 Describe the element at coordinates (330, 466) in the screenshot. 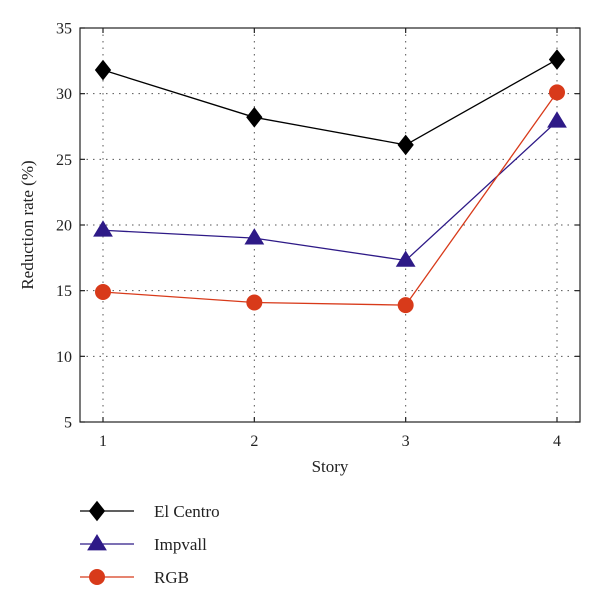

I see `x-axis-title: Story` at that location.